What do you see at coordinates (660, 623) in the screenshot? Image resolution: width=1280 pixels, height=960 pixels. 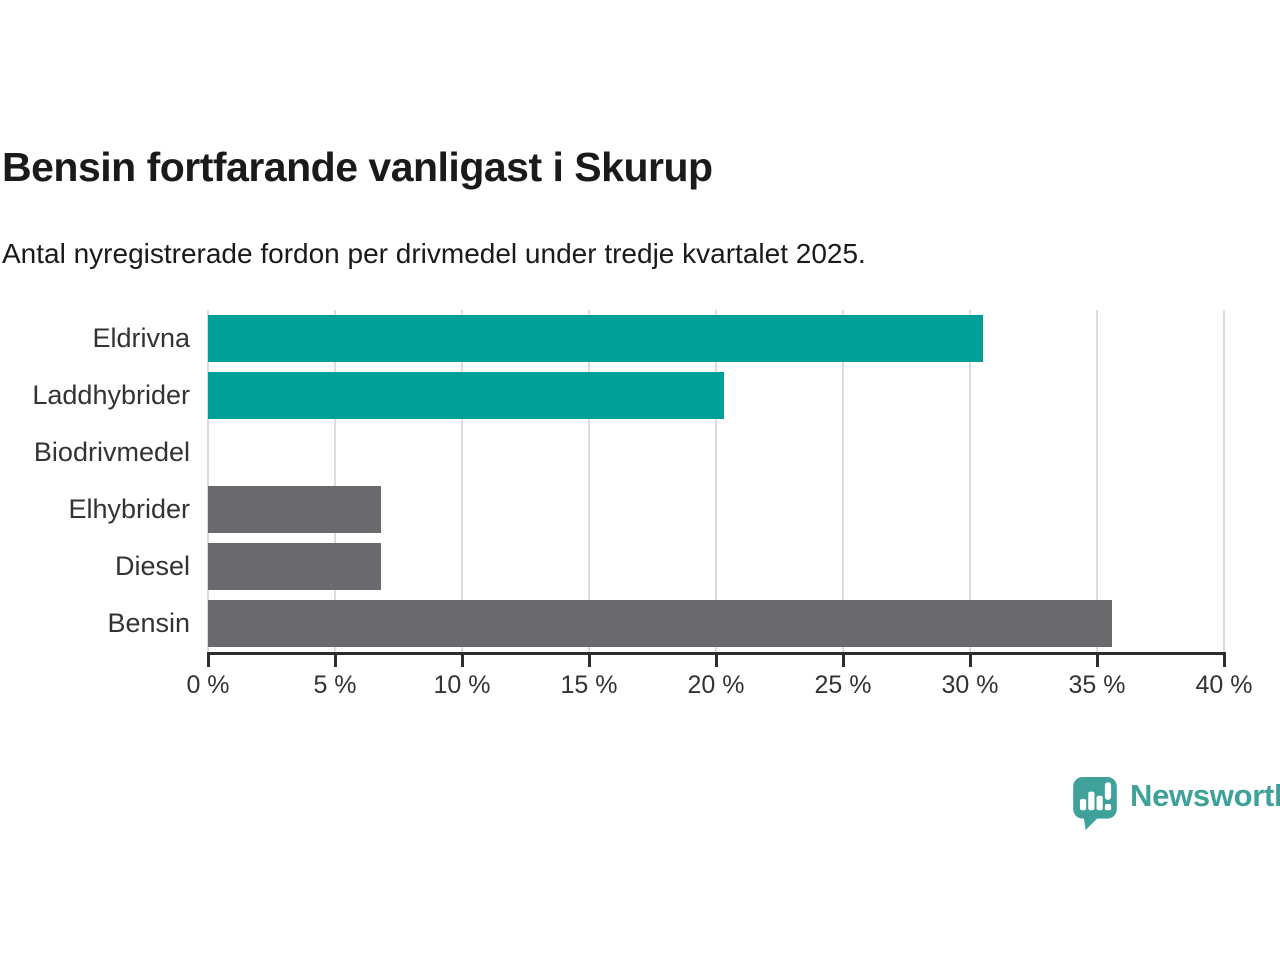 I see `bar-bensin` at bounding box center [660, 623].